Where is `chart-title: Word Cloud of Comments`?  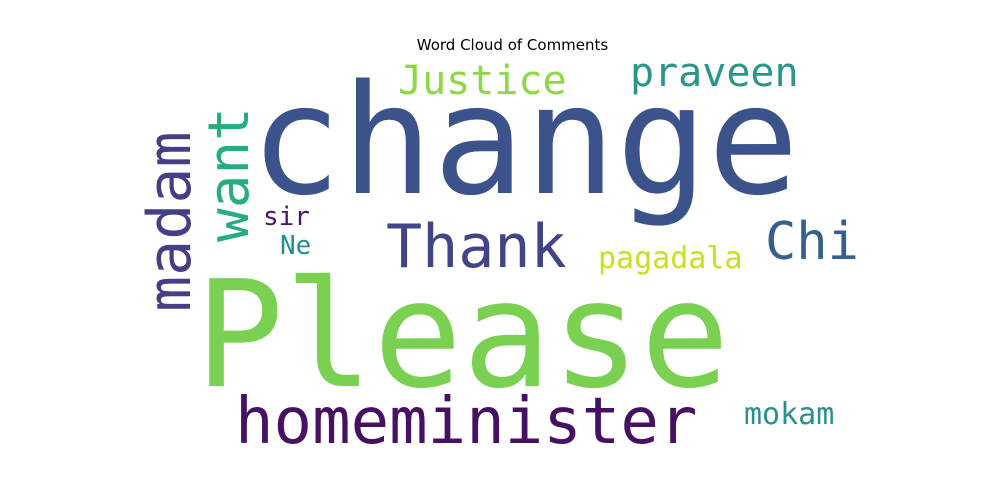 chart-title: Word Cloud of Comments is located at coordinates (512, 45).